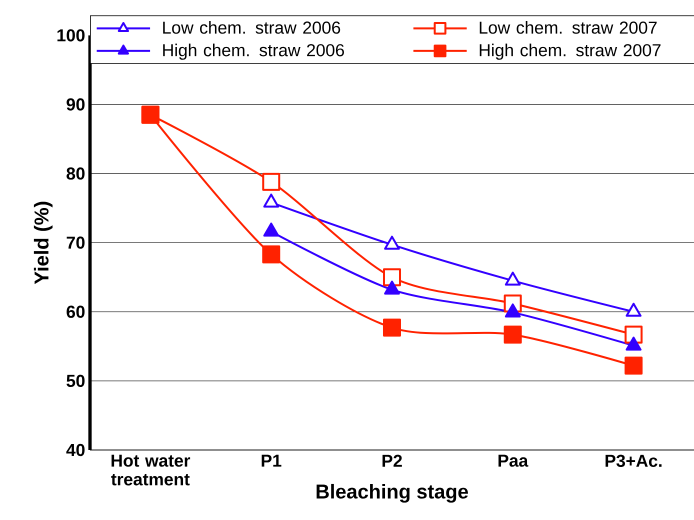 This screenshot has width=694, height=520. Describe the element at coordinates (75, 173) in the screenshot. I see `y-tick-label: 80` at that location.